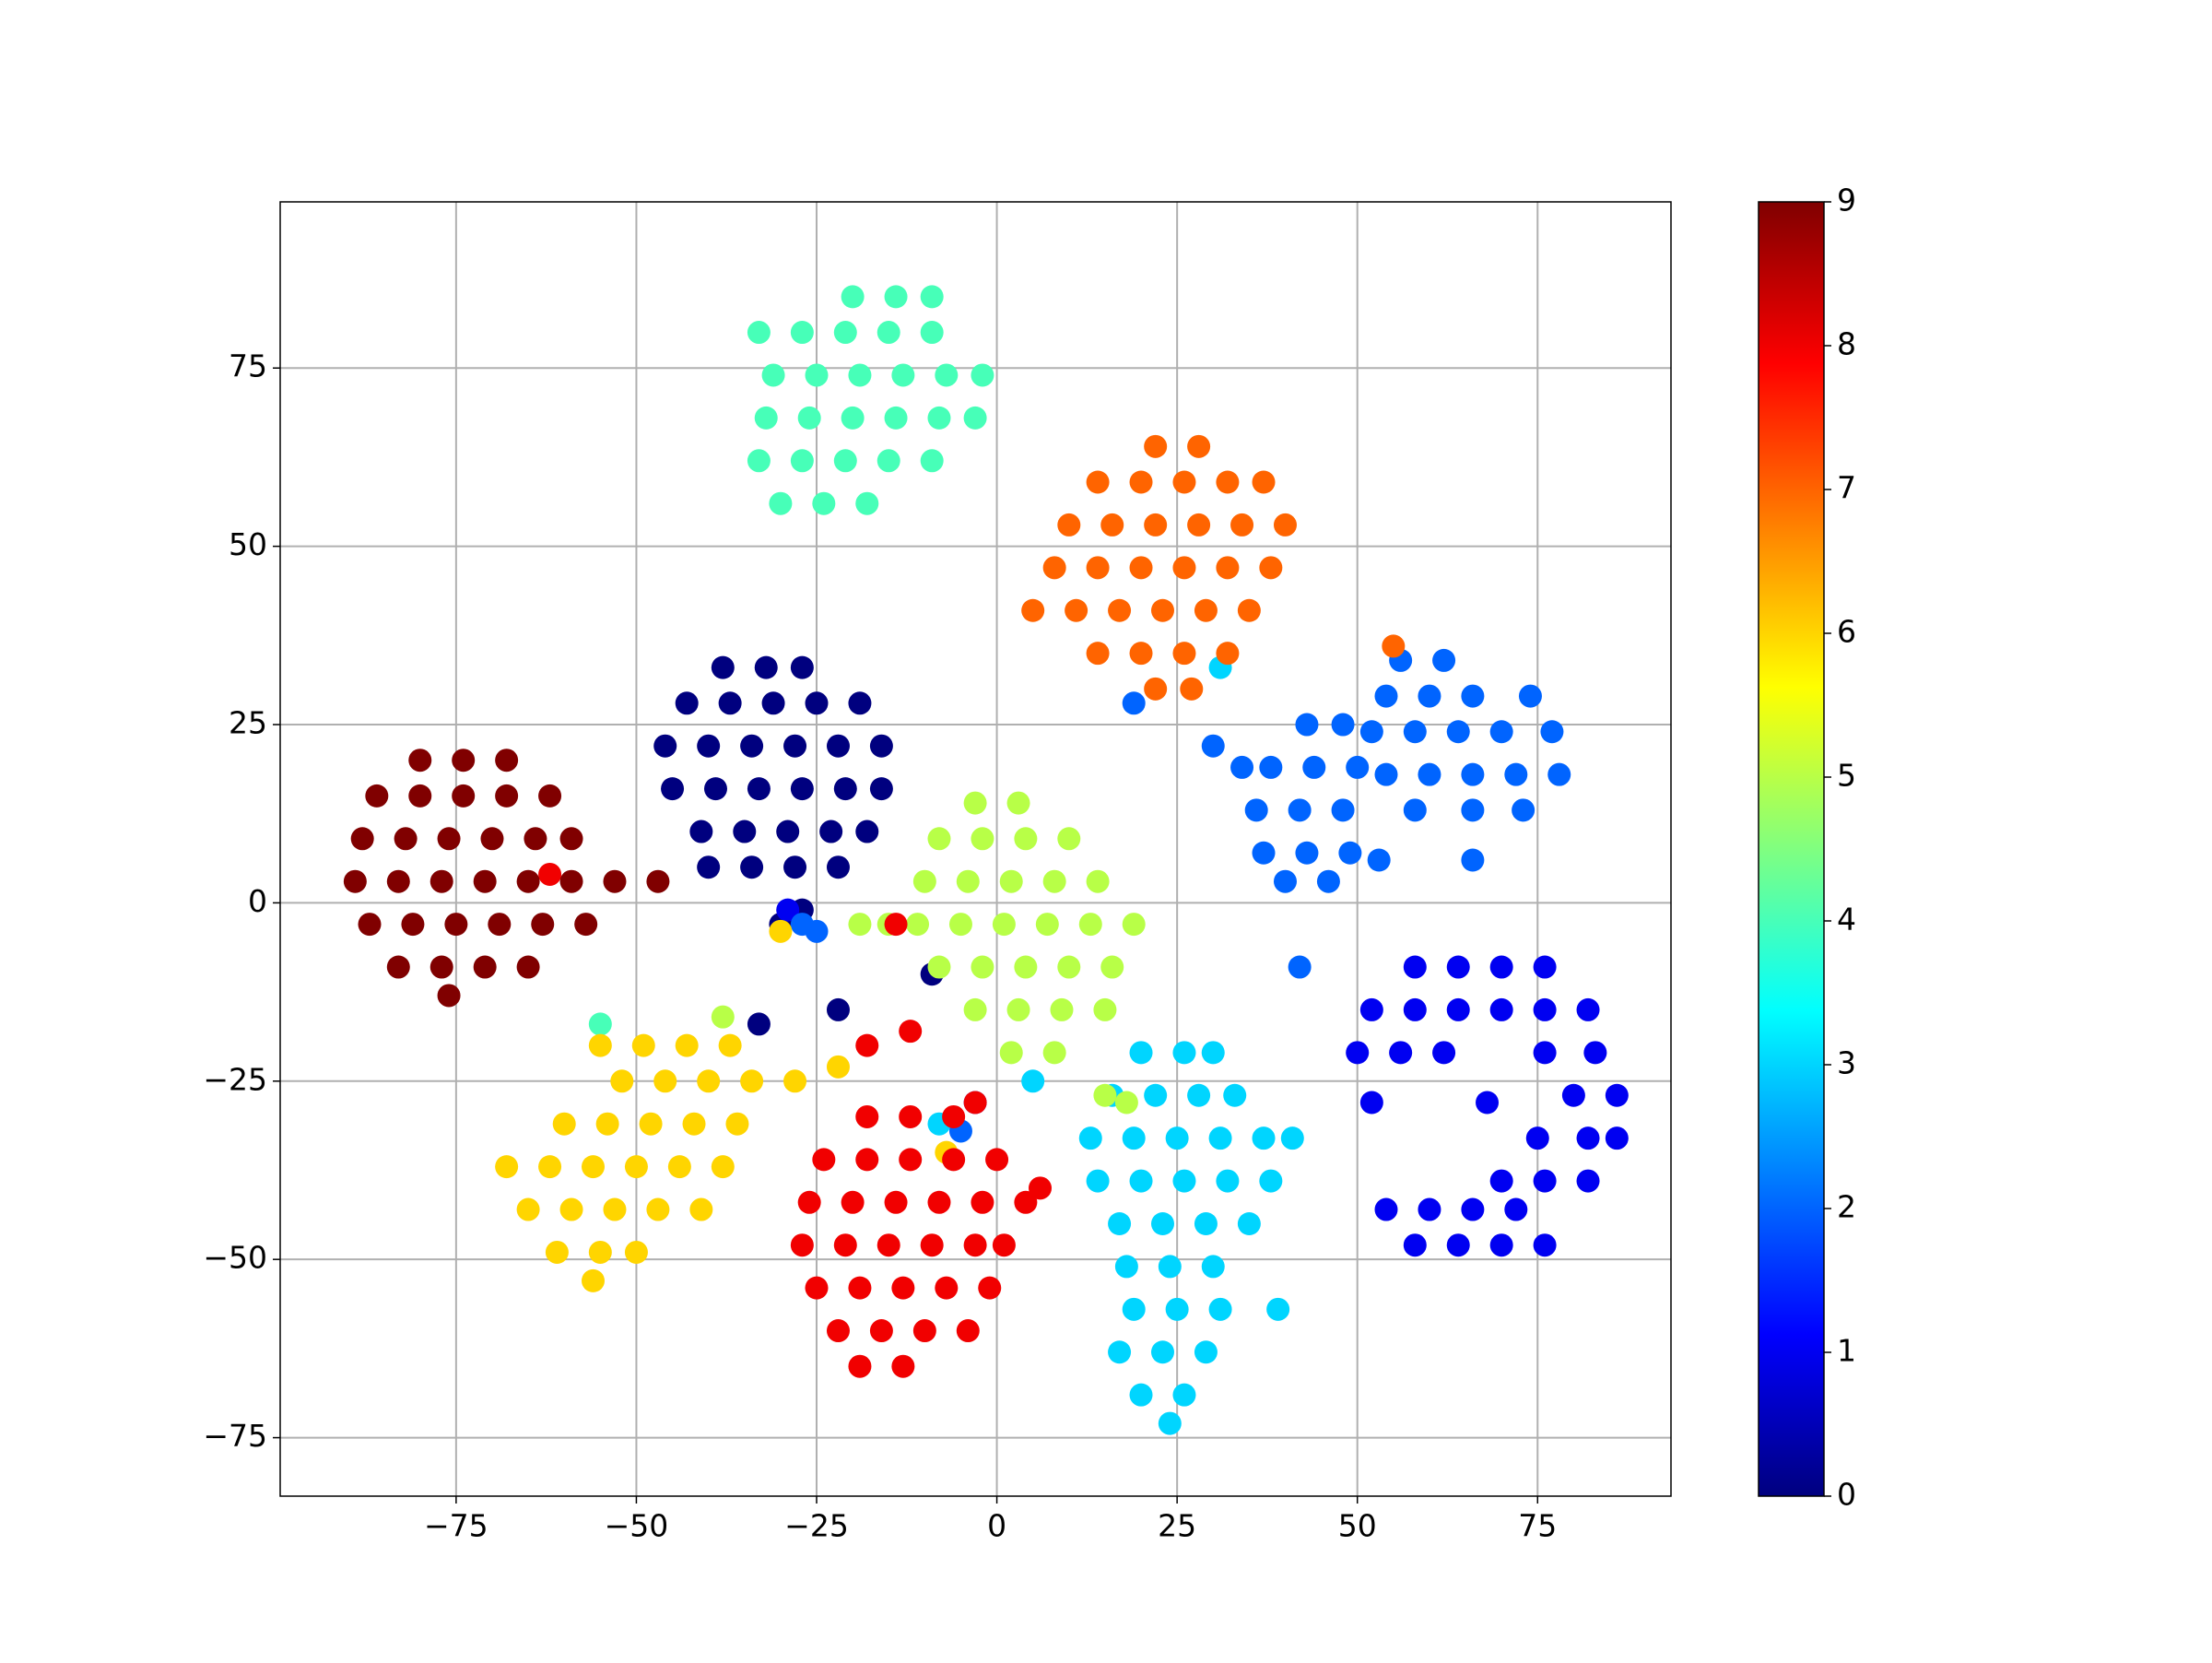  Describe the element at coordinates (637, 1526) in the screenshot. I see `x-tick-label: −50` at that location.